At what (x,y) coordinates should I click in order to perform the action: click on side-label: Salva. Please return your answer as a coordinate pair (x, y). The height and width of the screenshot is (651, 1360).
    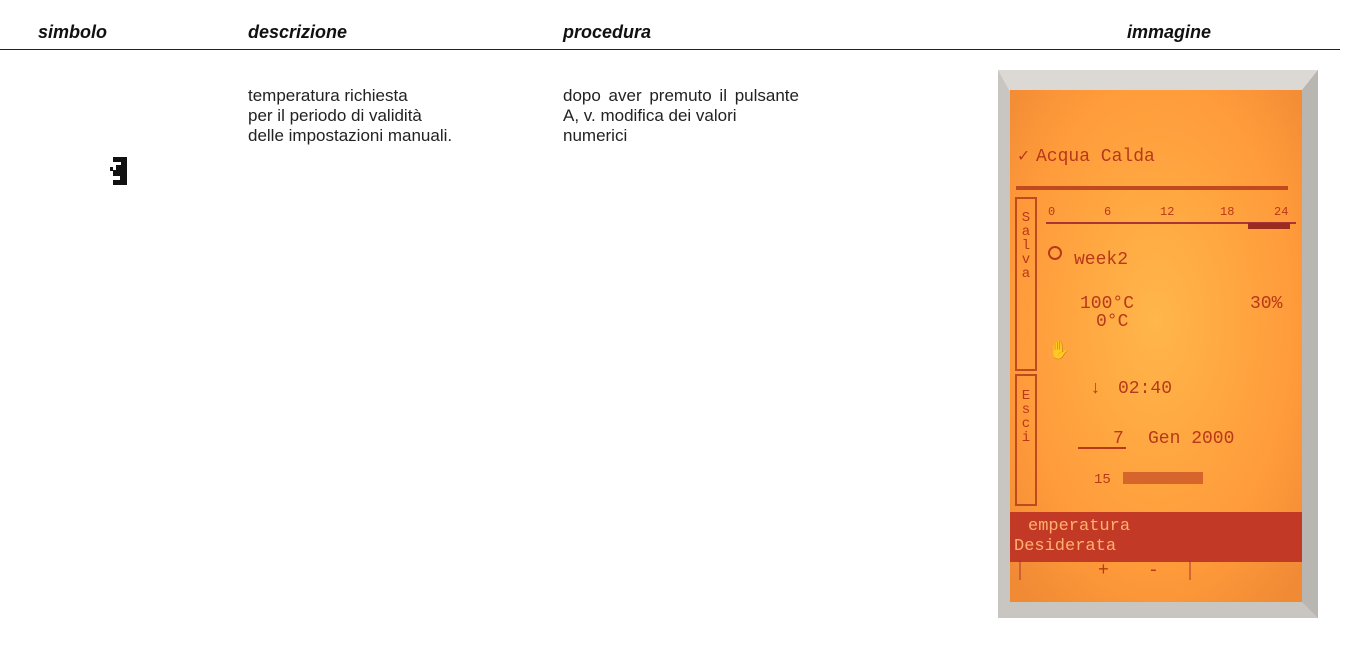
    Looking at the image, I should click on (1026, 245).